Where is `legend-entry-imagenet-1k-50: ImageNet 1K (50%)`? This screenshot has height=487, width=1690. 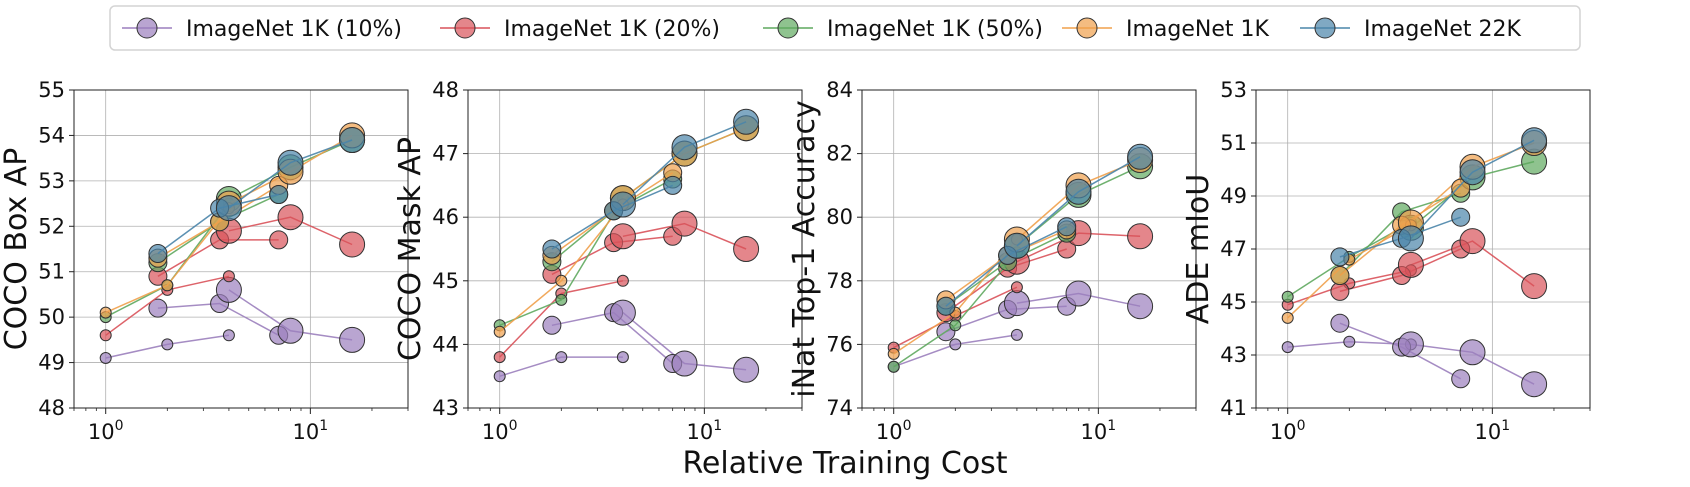 legend-entry-imagenet-1k-50: ImageNet 1K (50%) is located at coordinates (903, 29).